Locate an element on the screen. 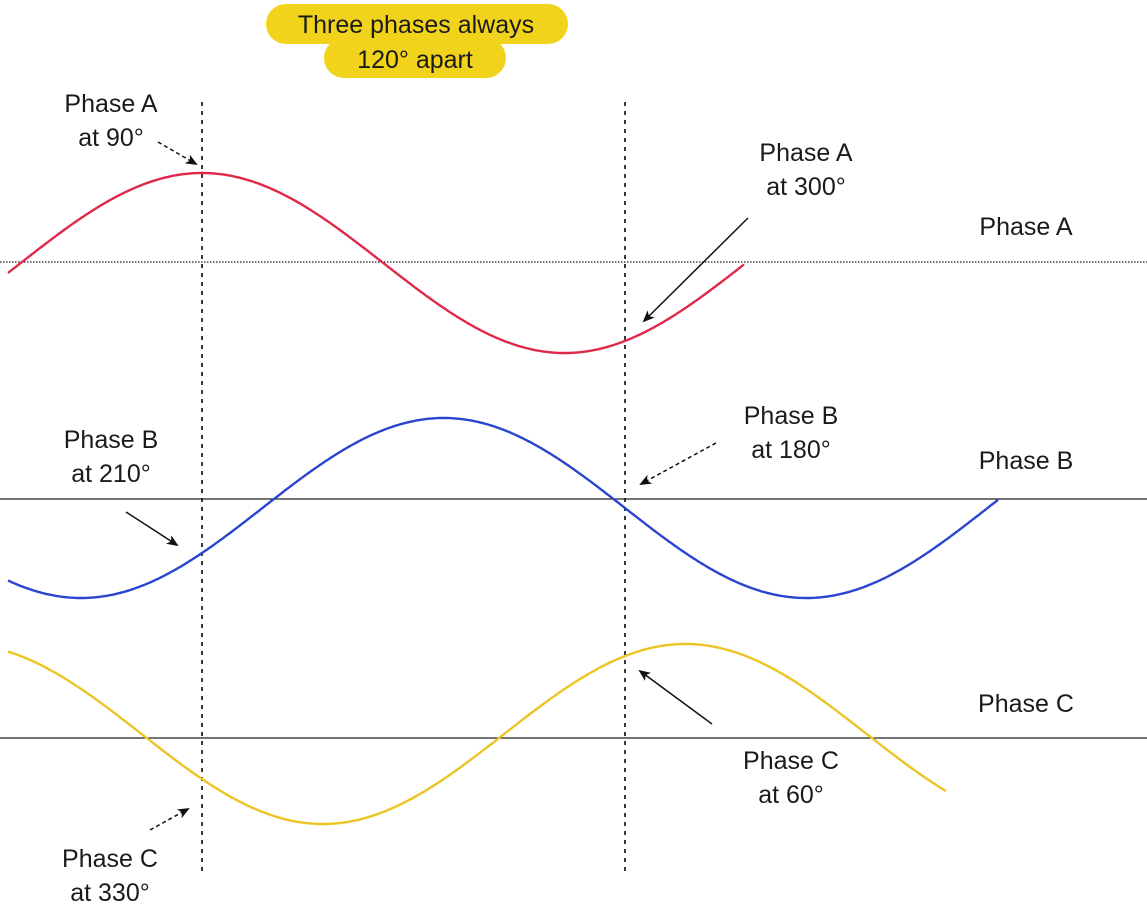 The image size is (1147, 916). annotation-text: at 90° is located at coordinates (111, 138).